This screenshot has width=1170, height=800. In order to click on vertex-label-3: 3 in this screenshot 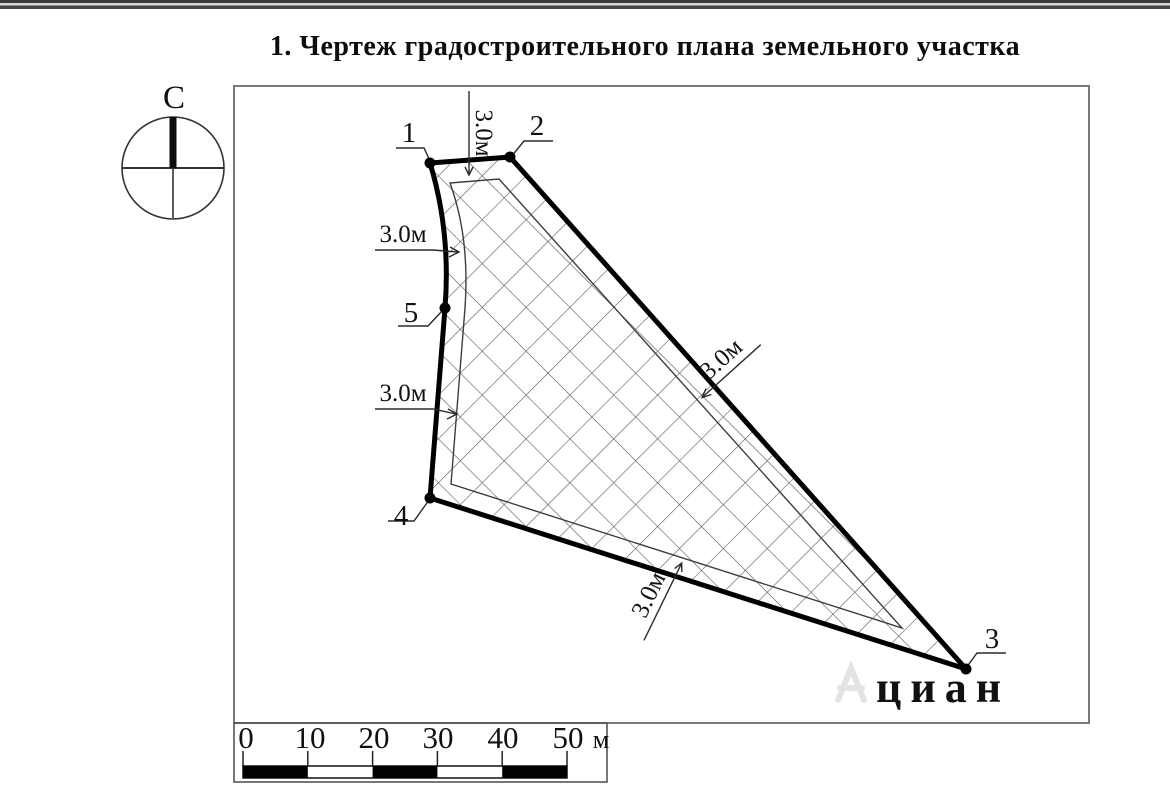, I will do `click(992, 639)`.